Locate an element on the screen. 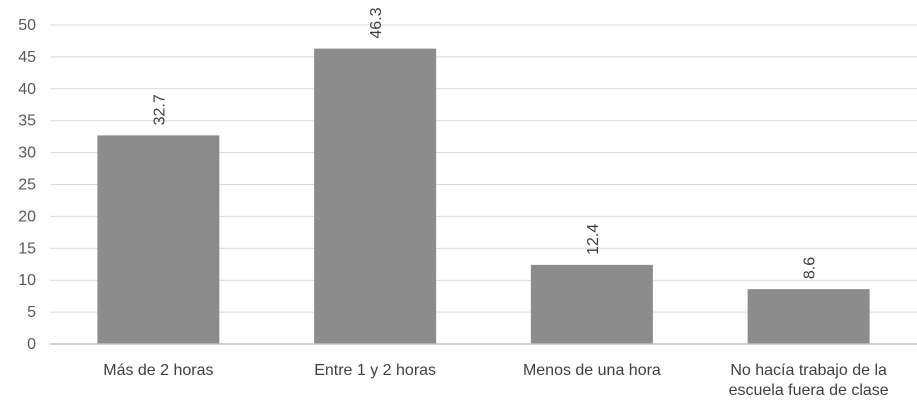 The image size is (917, 401). y-tick-label-50: 50 is located at coordinates (27, 25).